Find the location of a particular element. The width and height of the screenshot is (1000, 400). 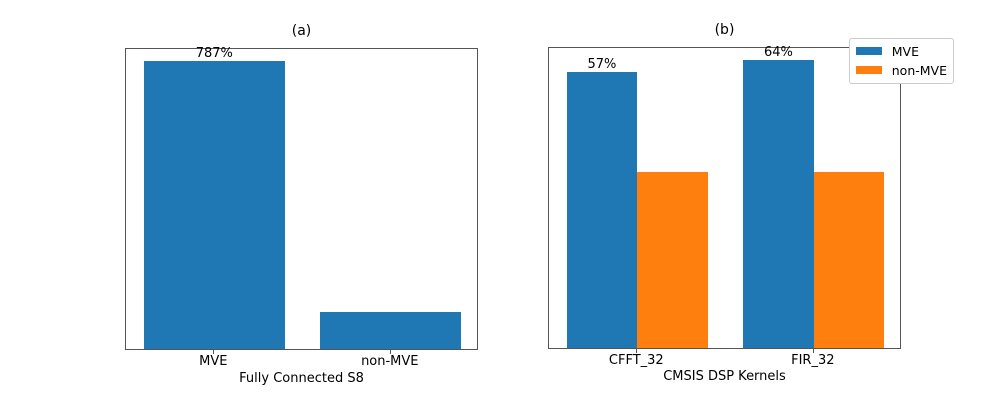

mve-legend-swatch is located at coordinates (868, 51).